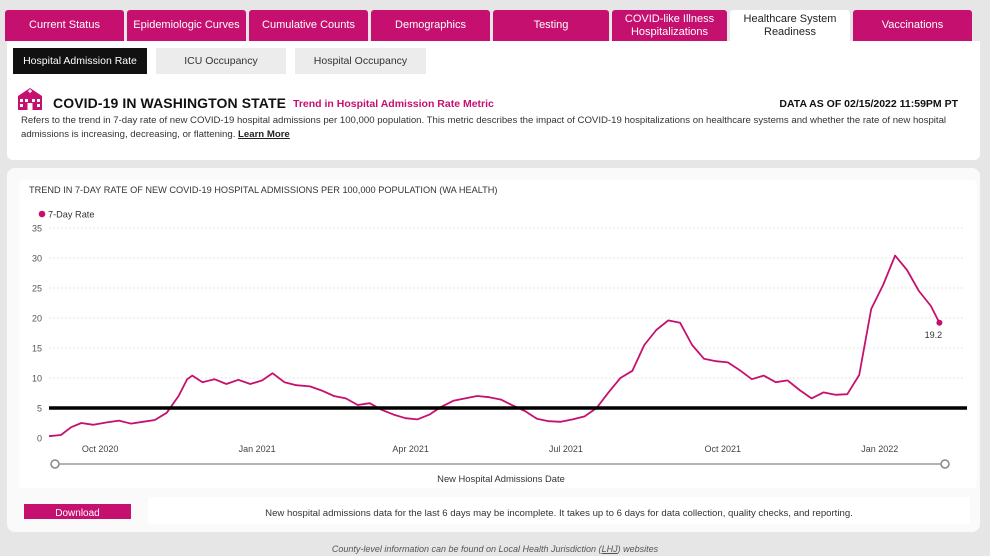 This screenshot has height=556, width=990. Describe the element at coordinates (566, 449) in the screenshot. I see `x-tick-label: Jul 2021` at that location.